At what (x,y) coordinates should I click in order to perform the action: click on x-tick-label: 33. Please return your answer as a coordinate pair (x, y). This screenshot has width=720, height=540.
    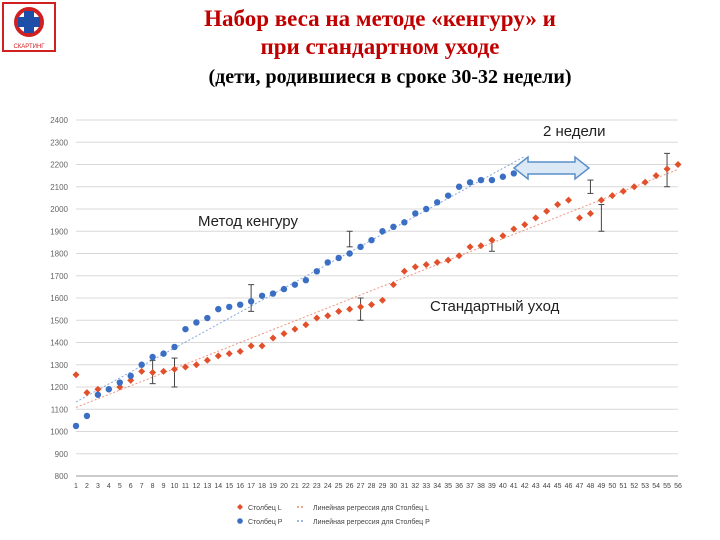
    Looking at the image, I should click on (426, 486).